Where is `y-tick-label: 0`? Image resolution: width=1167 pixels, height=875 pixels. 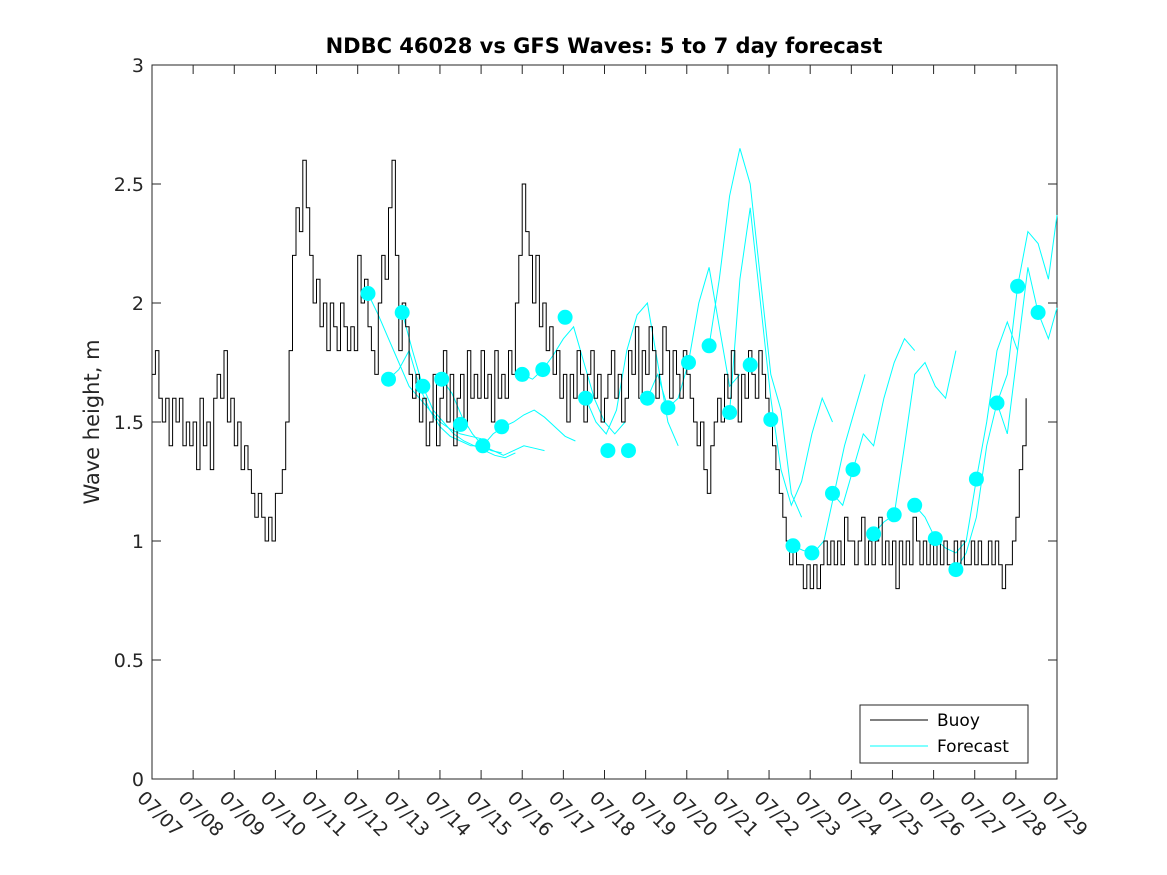 y-tick-label: 0 is located at coordinates (138, 780).